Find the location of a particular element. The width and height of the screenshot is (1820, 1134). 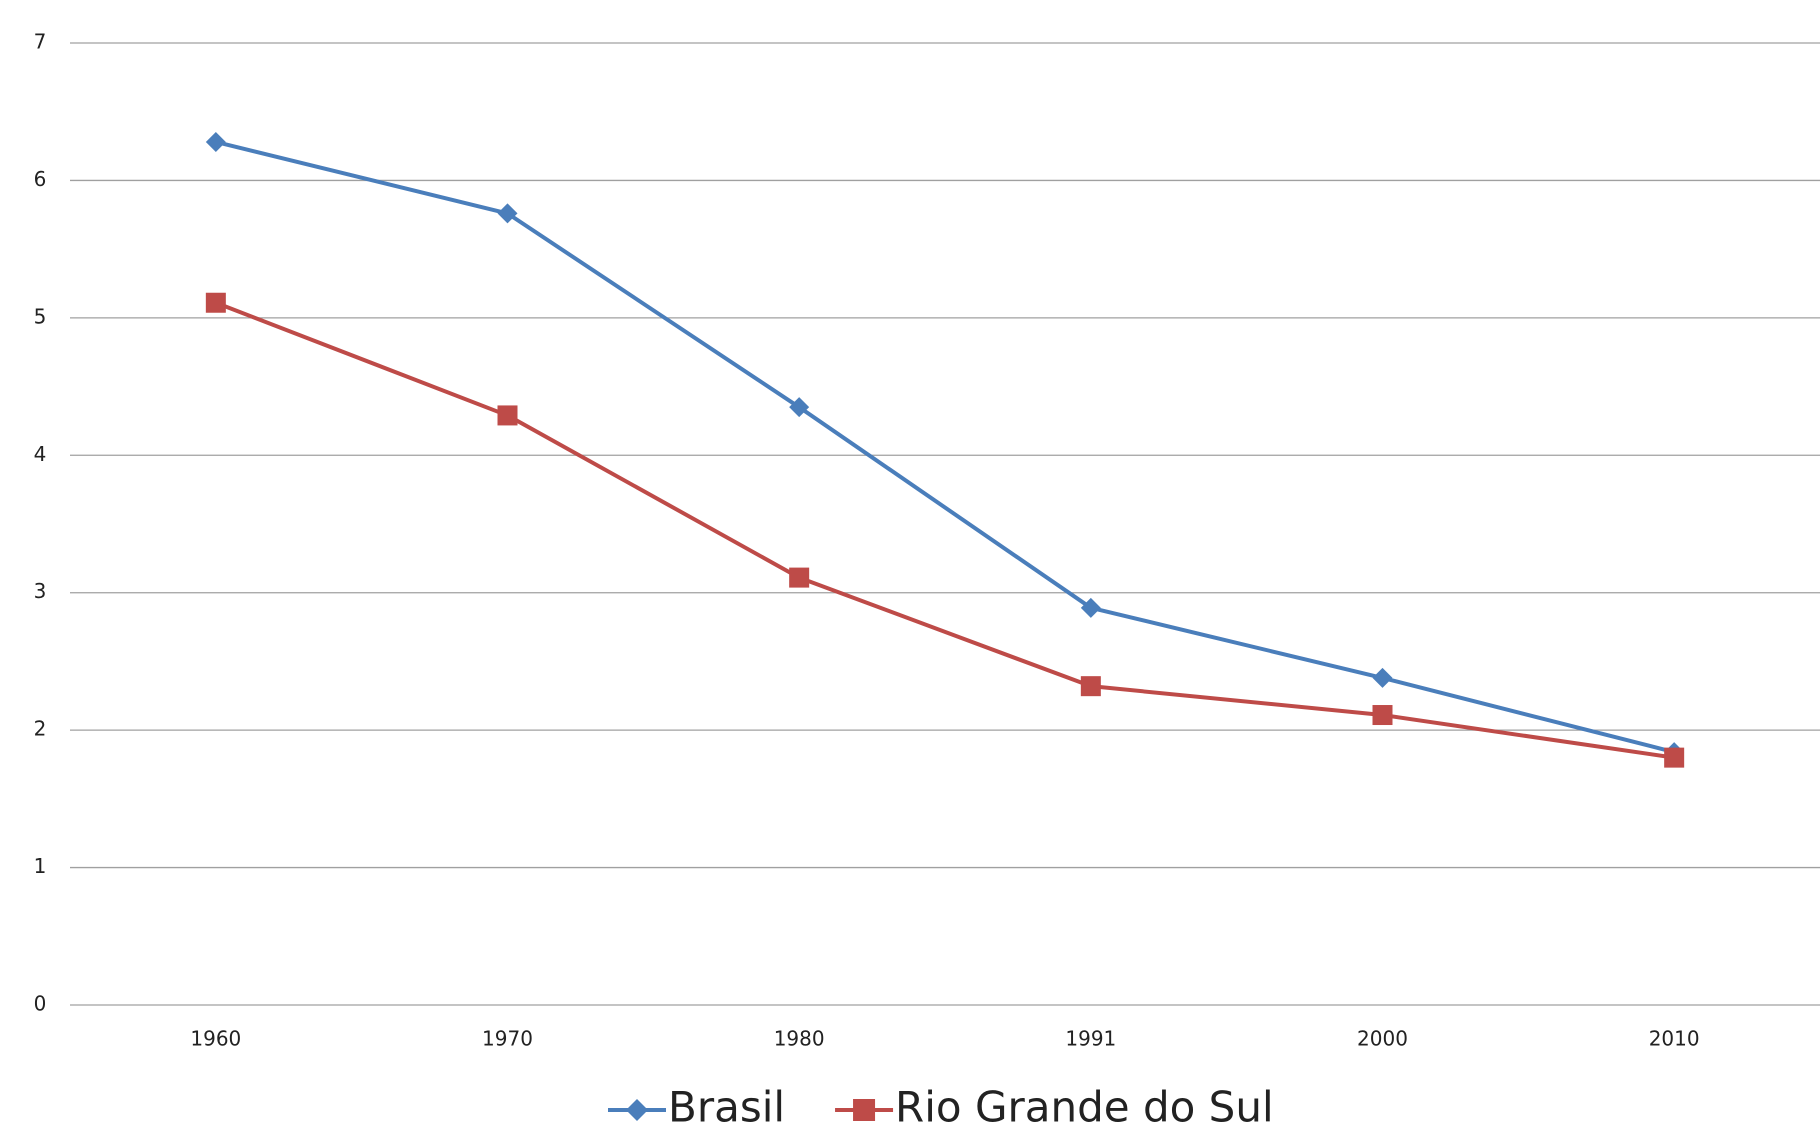

x-tick-label: 1991 is located at coordinates (1090, 1039).